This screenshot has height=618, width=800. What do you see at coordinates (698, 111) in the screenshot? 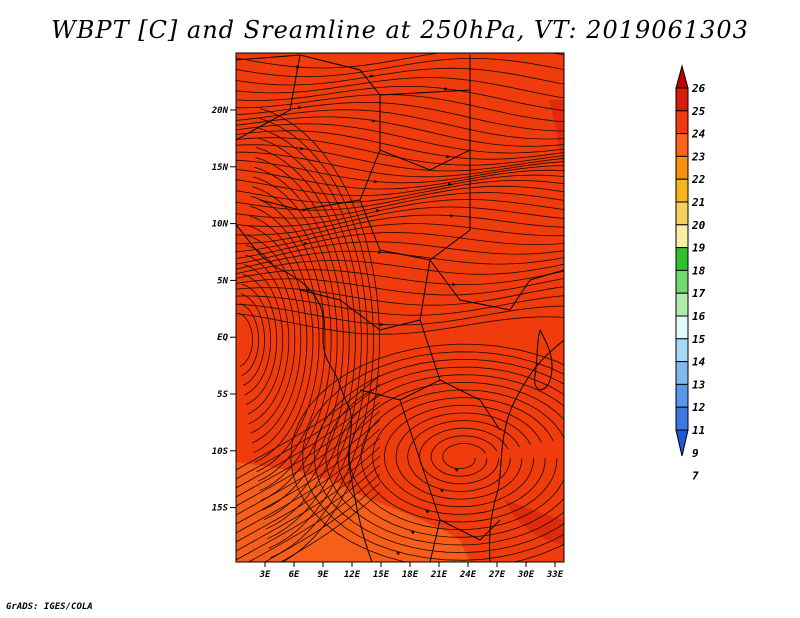
I see `colorbar-label: 25` at bounding box center [698, 111].